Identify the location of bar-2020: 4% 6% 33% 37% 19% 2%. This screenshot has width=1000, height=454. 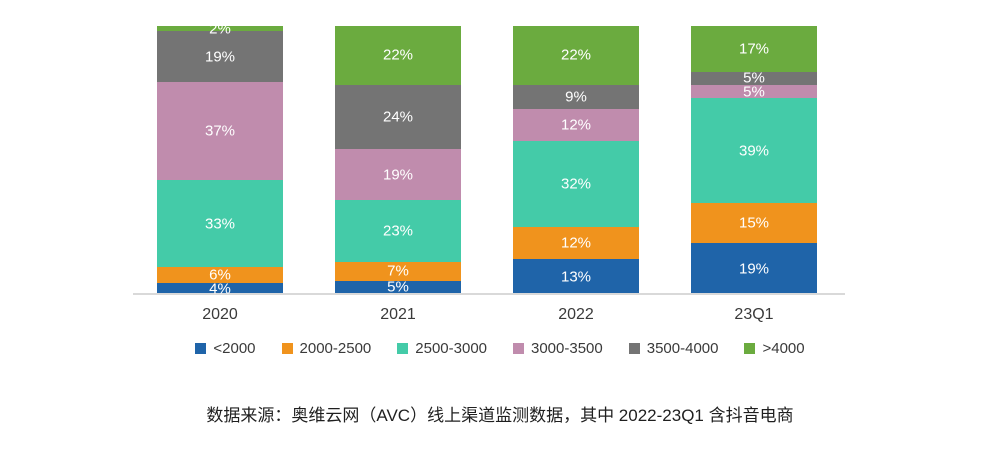
(220, 159).